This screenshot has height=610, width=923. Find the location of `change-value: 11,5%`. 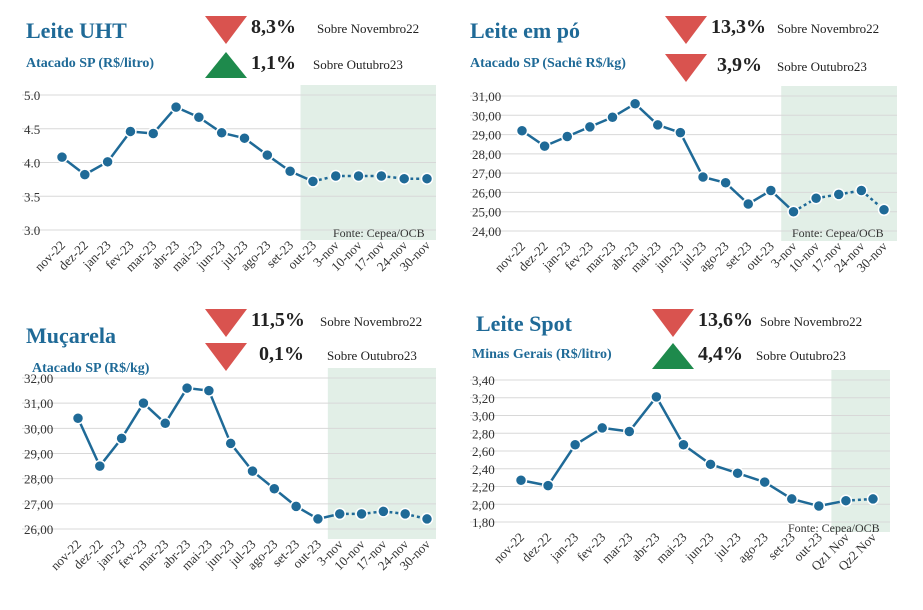

change-value: 11,5% is located at coordinates (278, 320).